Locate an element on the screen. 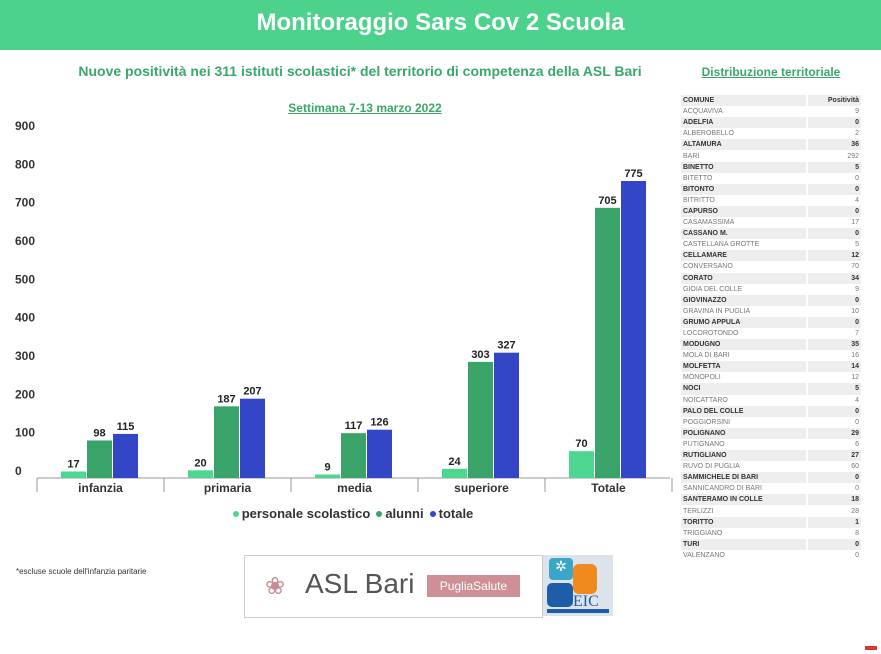 This screenshot has width=881, height=654. comune-cell: POGGIORSINI is located at coordinates (707, 422).